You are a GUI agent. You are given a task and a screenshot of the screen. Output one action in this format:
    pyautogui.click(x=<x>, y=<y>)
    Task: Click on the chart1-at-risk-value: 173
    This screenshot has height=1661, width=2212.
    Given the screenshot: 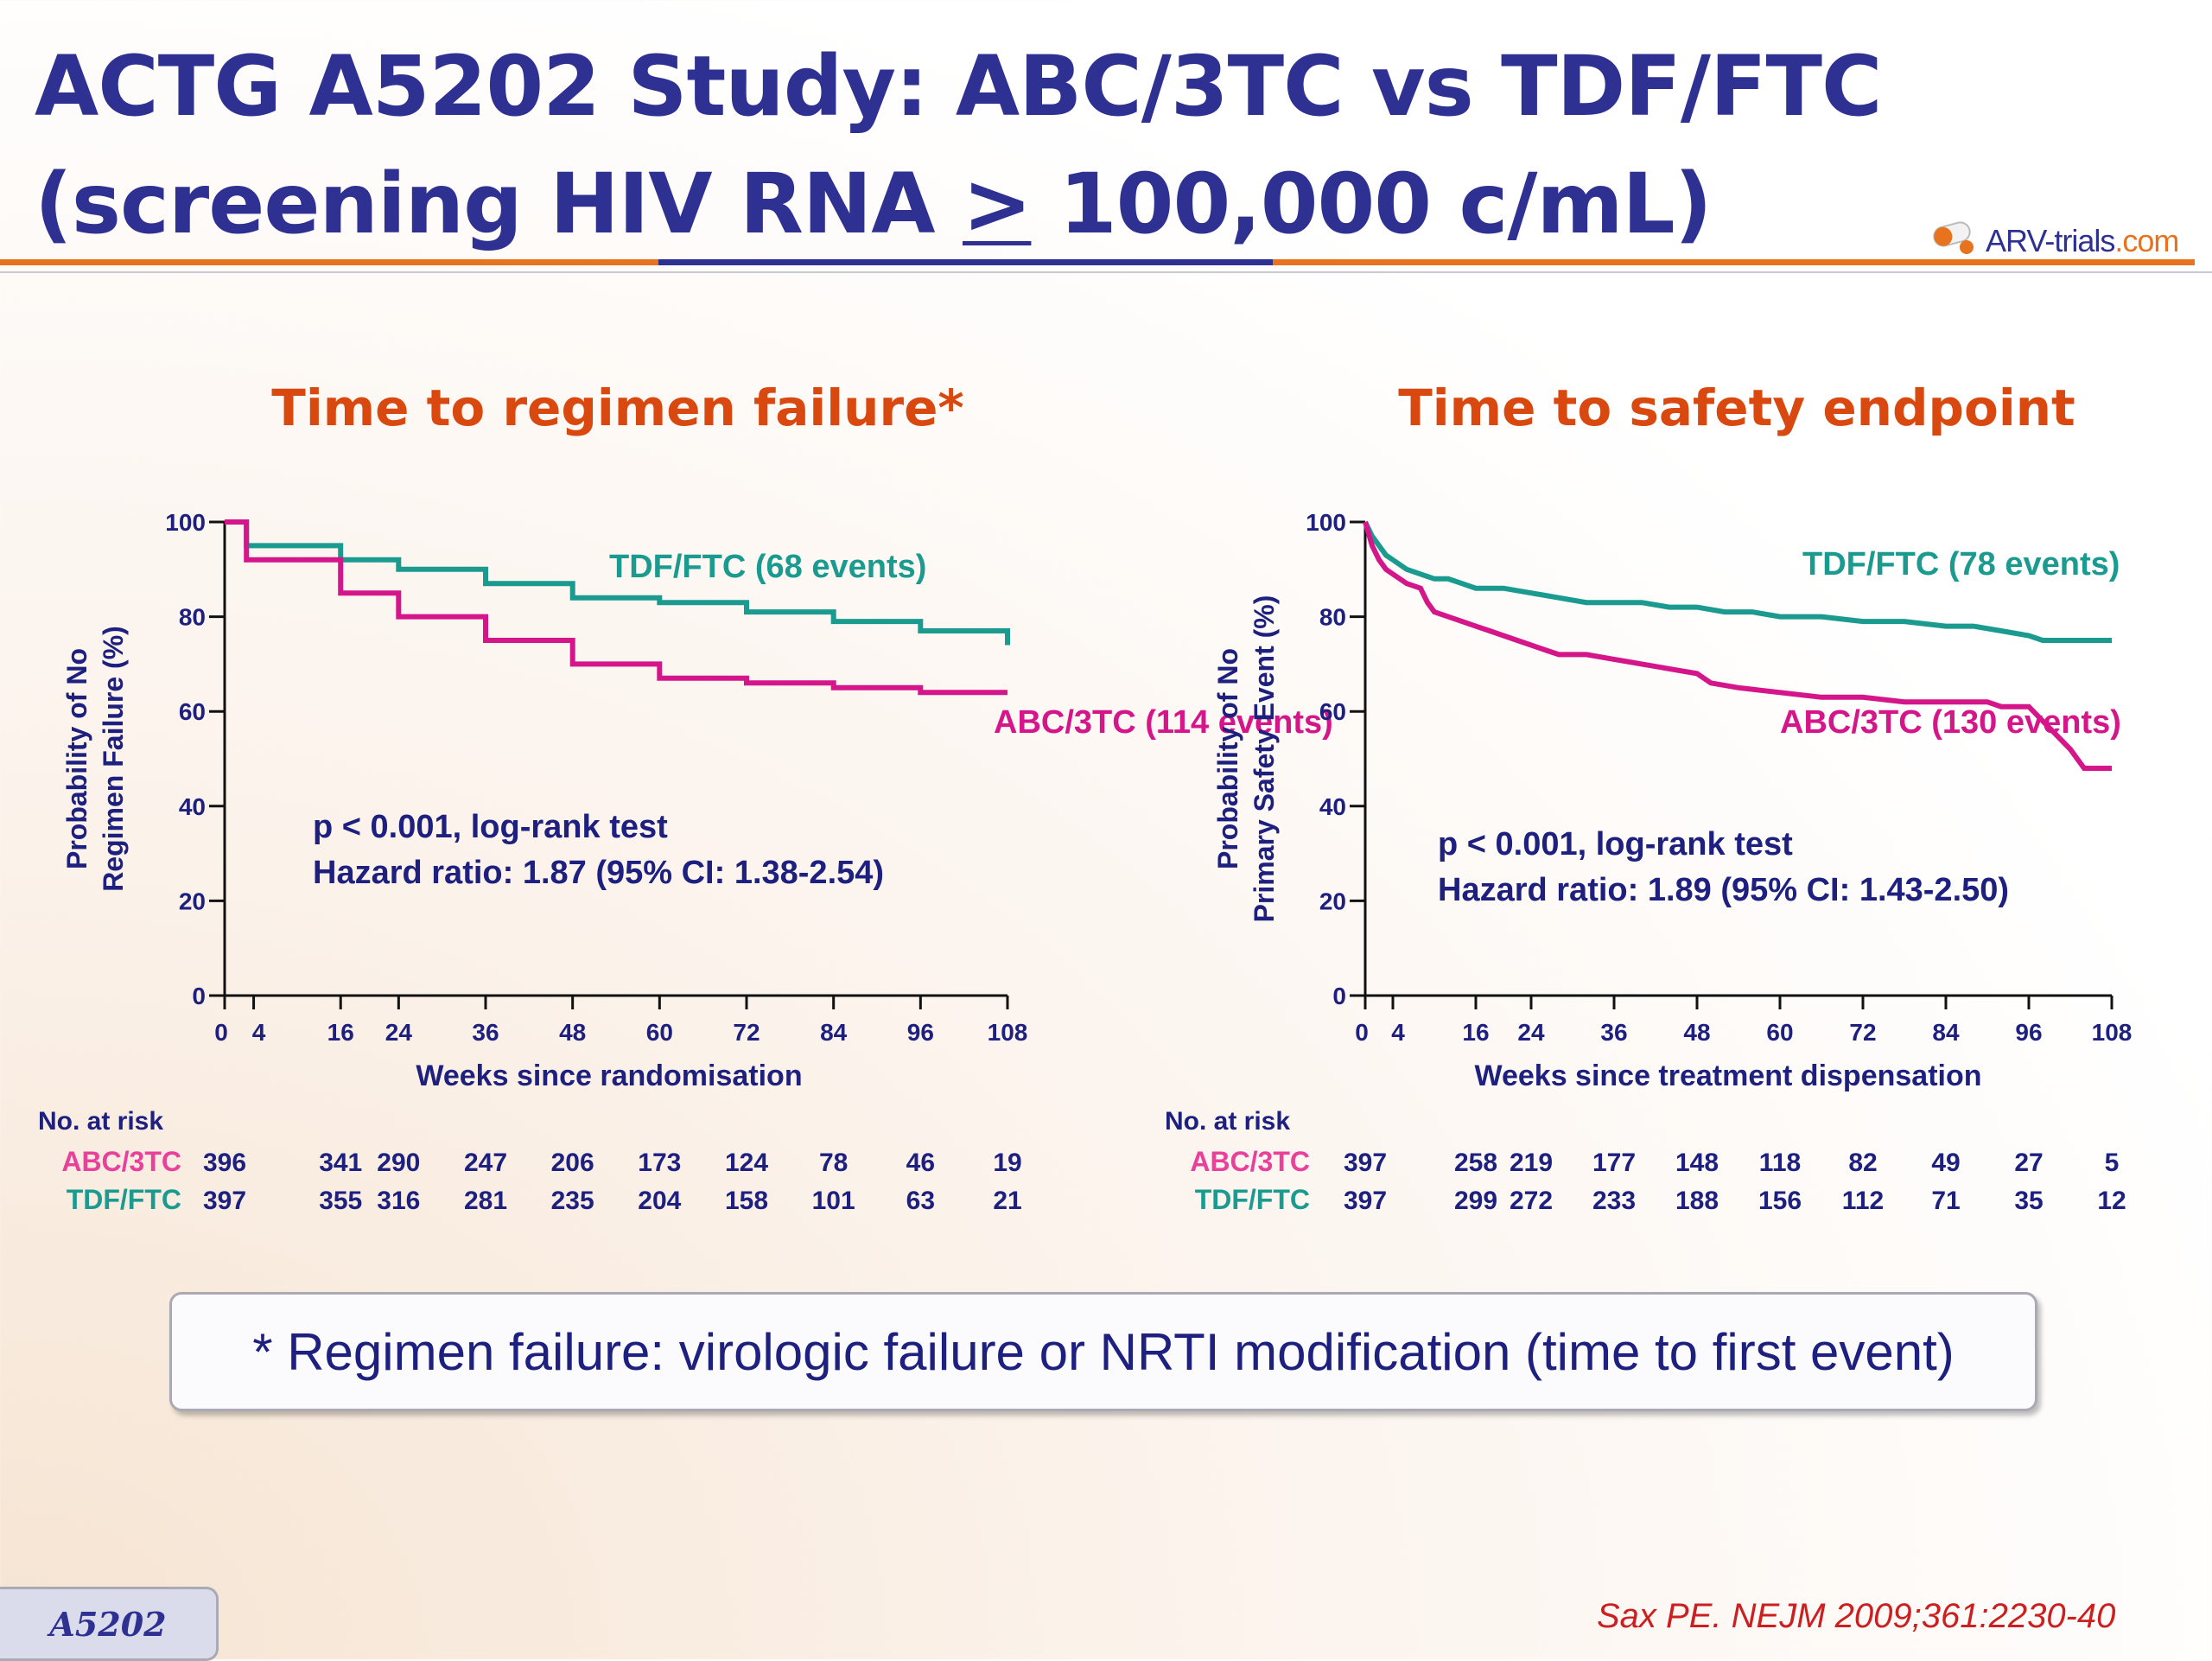 What is the action you would take?
    pyautogui.click(x=659, y=1163)
    